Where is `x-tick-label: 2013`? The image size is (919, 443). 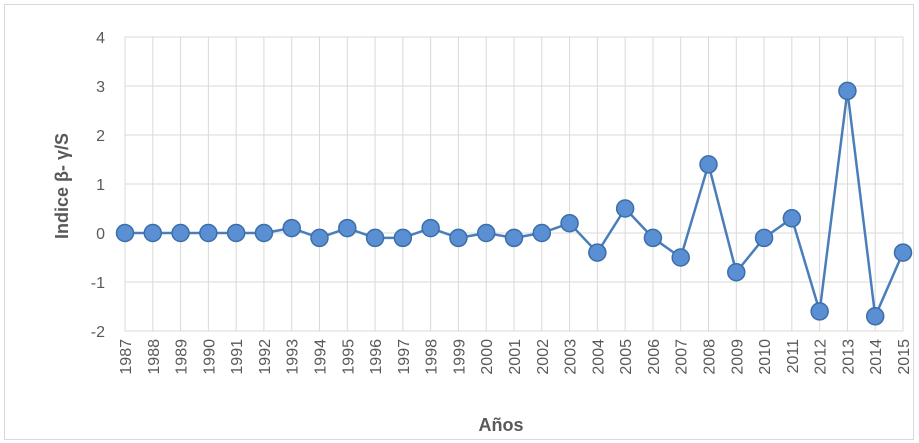
x-tick-label: 2013 is located at coordinates (848, 357).